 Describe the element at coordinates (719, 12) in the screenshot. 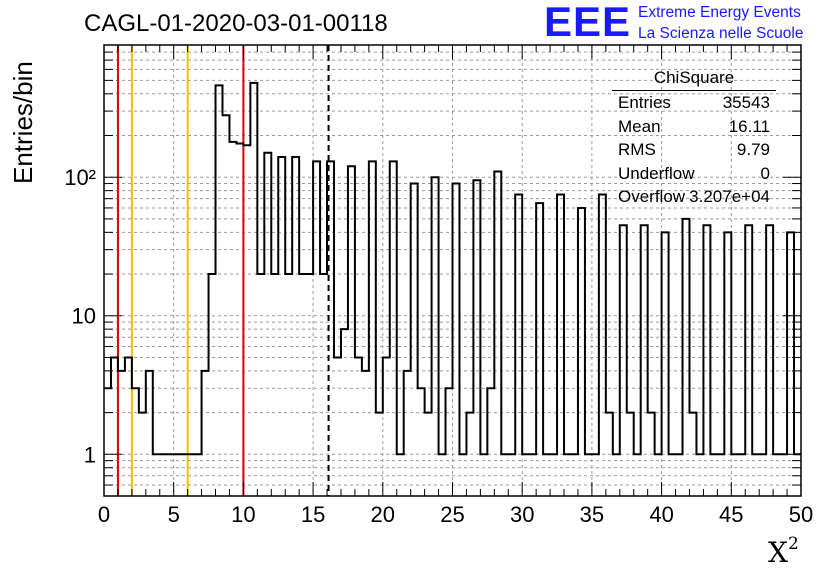

I see `logo-caption-line1: Extreme Energy Events` at that location.